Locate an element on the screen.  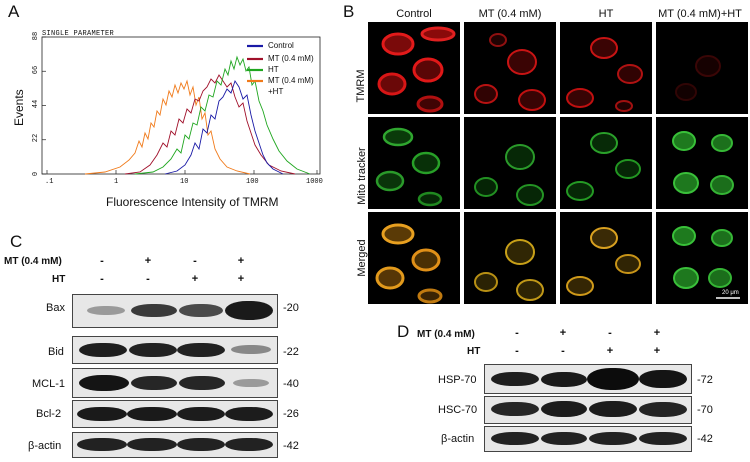
sign-mt-d-3: - is located at coordinates (610, 333).